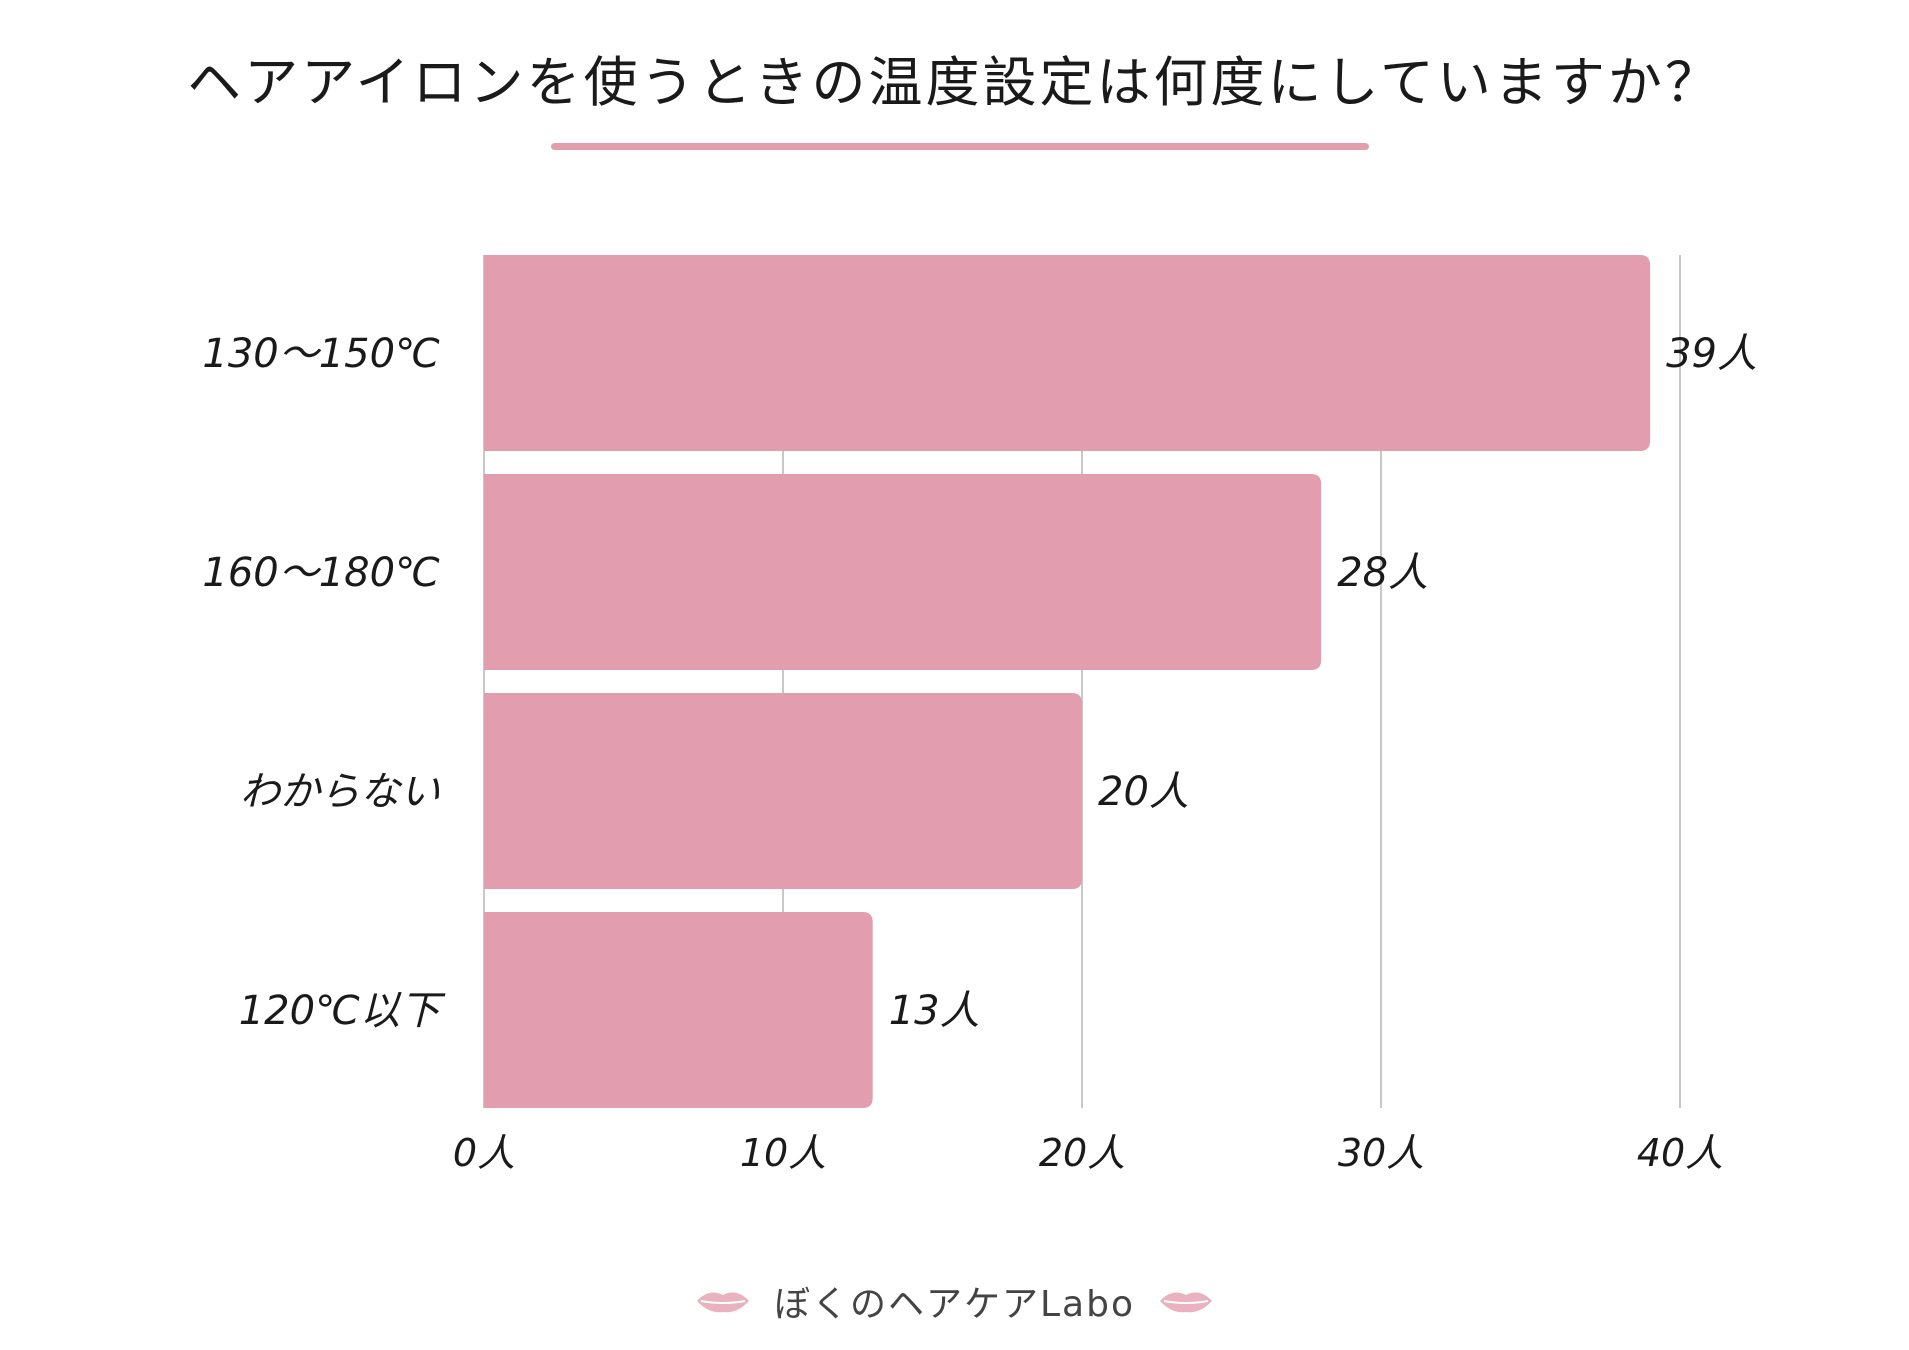  What do you see at coordinates (321, 354) in the screenshot?
I see `category-label: 130～150℃` at bounding box center [321, 354].